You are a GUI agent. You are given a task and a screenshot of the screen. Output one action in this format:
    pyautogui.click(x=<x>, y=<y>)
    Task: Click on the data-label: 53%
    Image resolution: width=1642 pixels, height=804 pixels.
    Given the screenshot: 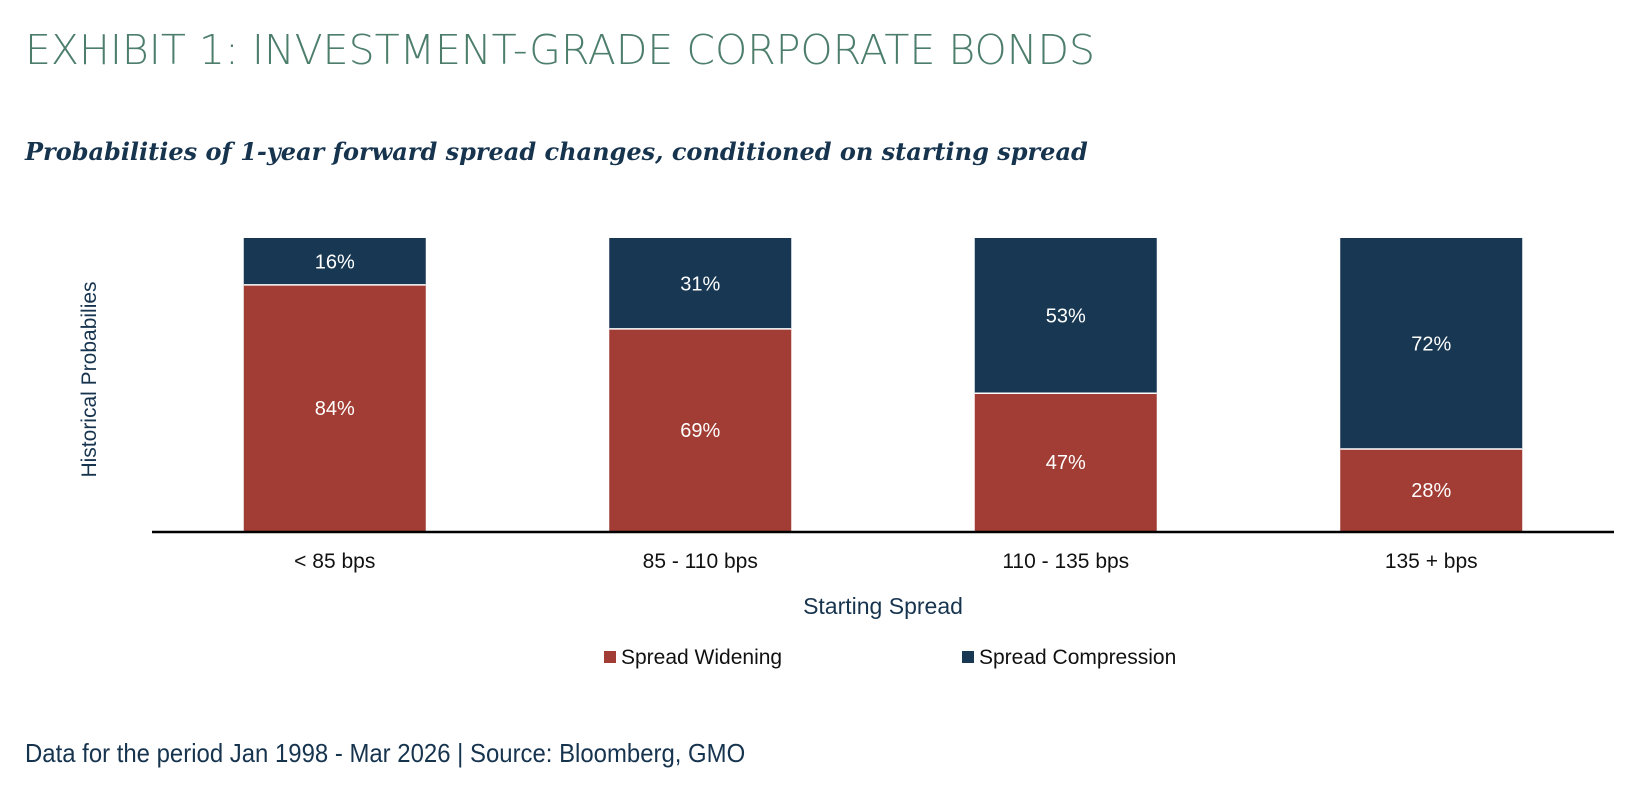 What is the action you would take?
    pyautogui.click(x=1066, y=317)
    